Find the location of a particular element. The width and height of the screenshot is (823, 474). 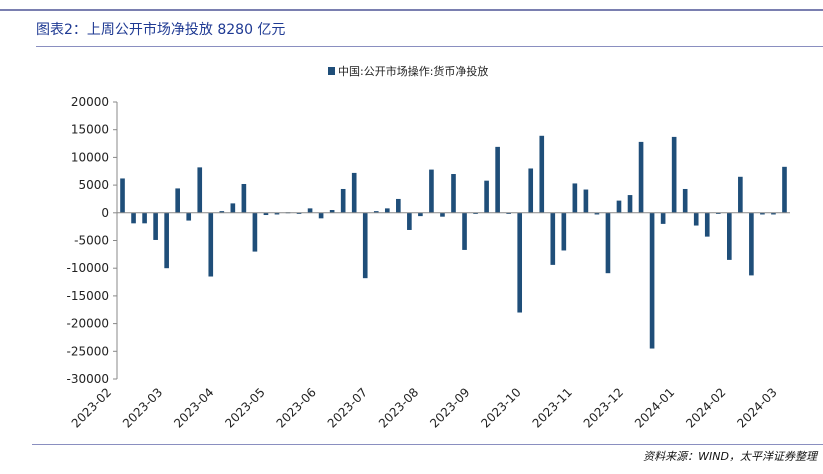

chart-legend: 中国:公开市场操作:货币净投放 is located at coordinates (408, 71).